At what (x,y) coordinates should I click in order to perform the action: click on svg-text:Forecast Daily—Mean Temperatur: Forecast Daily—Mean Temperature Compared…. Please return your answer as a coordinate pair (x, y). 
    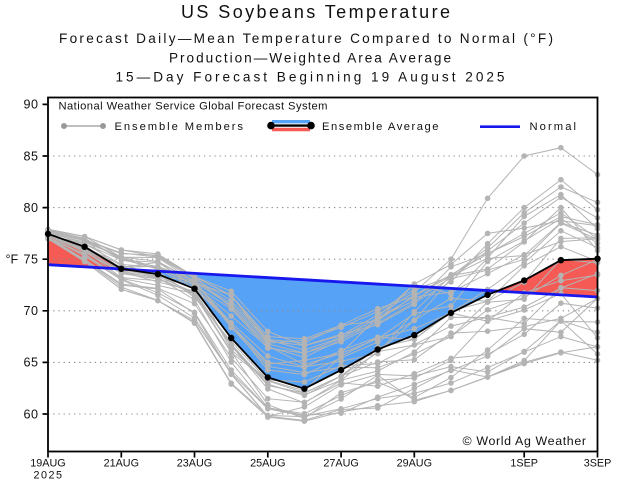
    Looking at the image, I should click on (306, 38).